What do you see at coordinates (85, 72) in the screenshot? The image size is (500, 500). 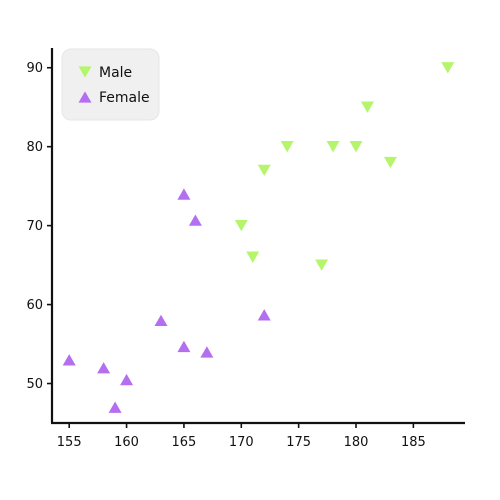 I see `legend-marker-male` at bounding box center [85, 72].